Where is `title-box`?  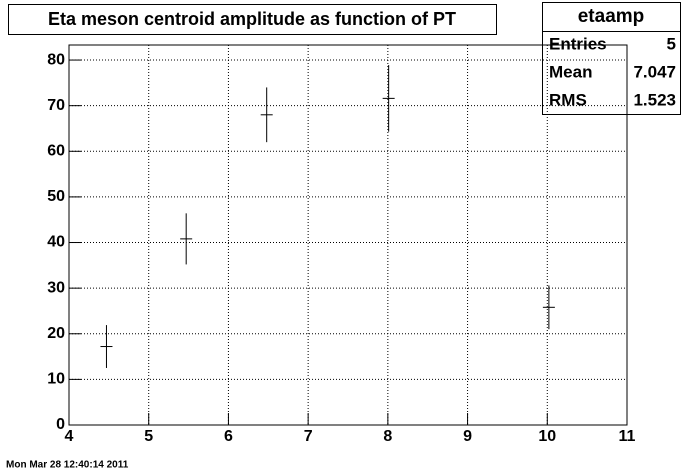
title-box is located at coordinates (252, 19).